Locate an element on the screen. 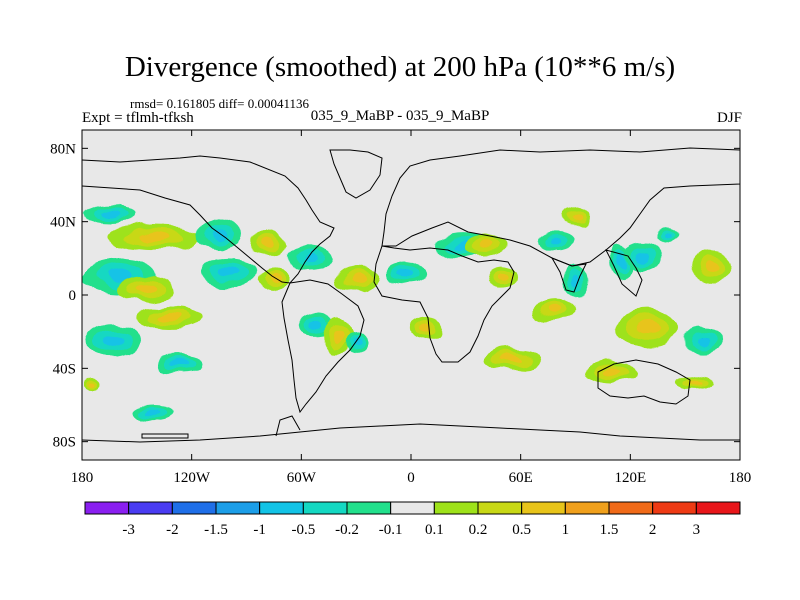  colorbar-label-1: -2 is located at coordinates (172, 530).